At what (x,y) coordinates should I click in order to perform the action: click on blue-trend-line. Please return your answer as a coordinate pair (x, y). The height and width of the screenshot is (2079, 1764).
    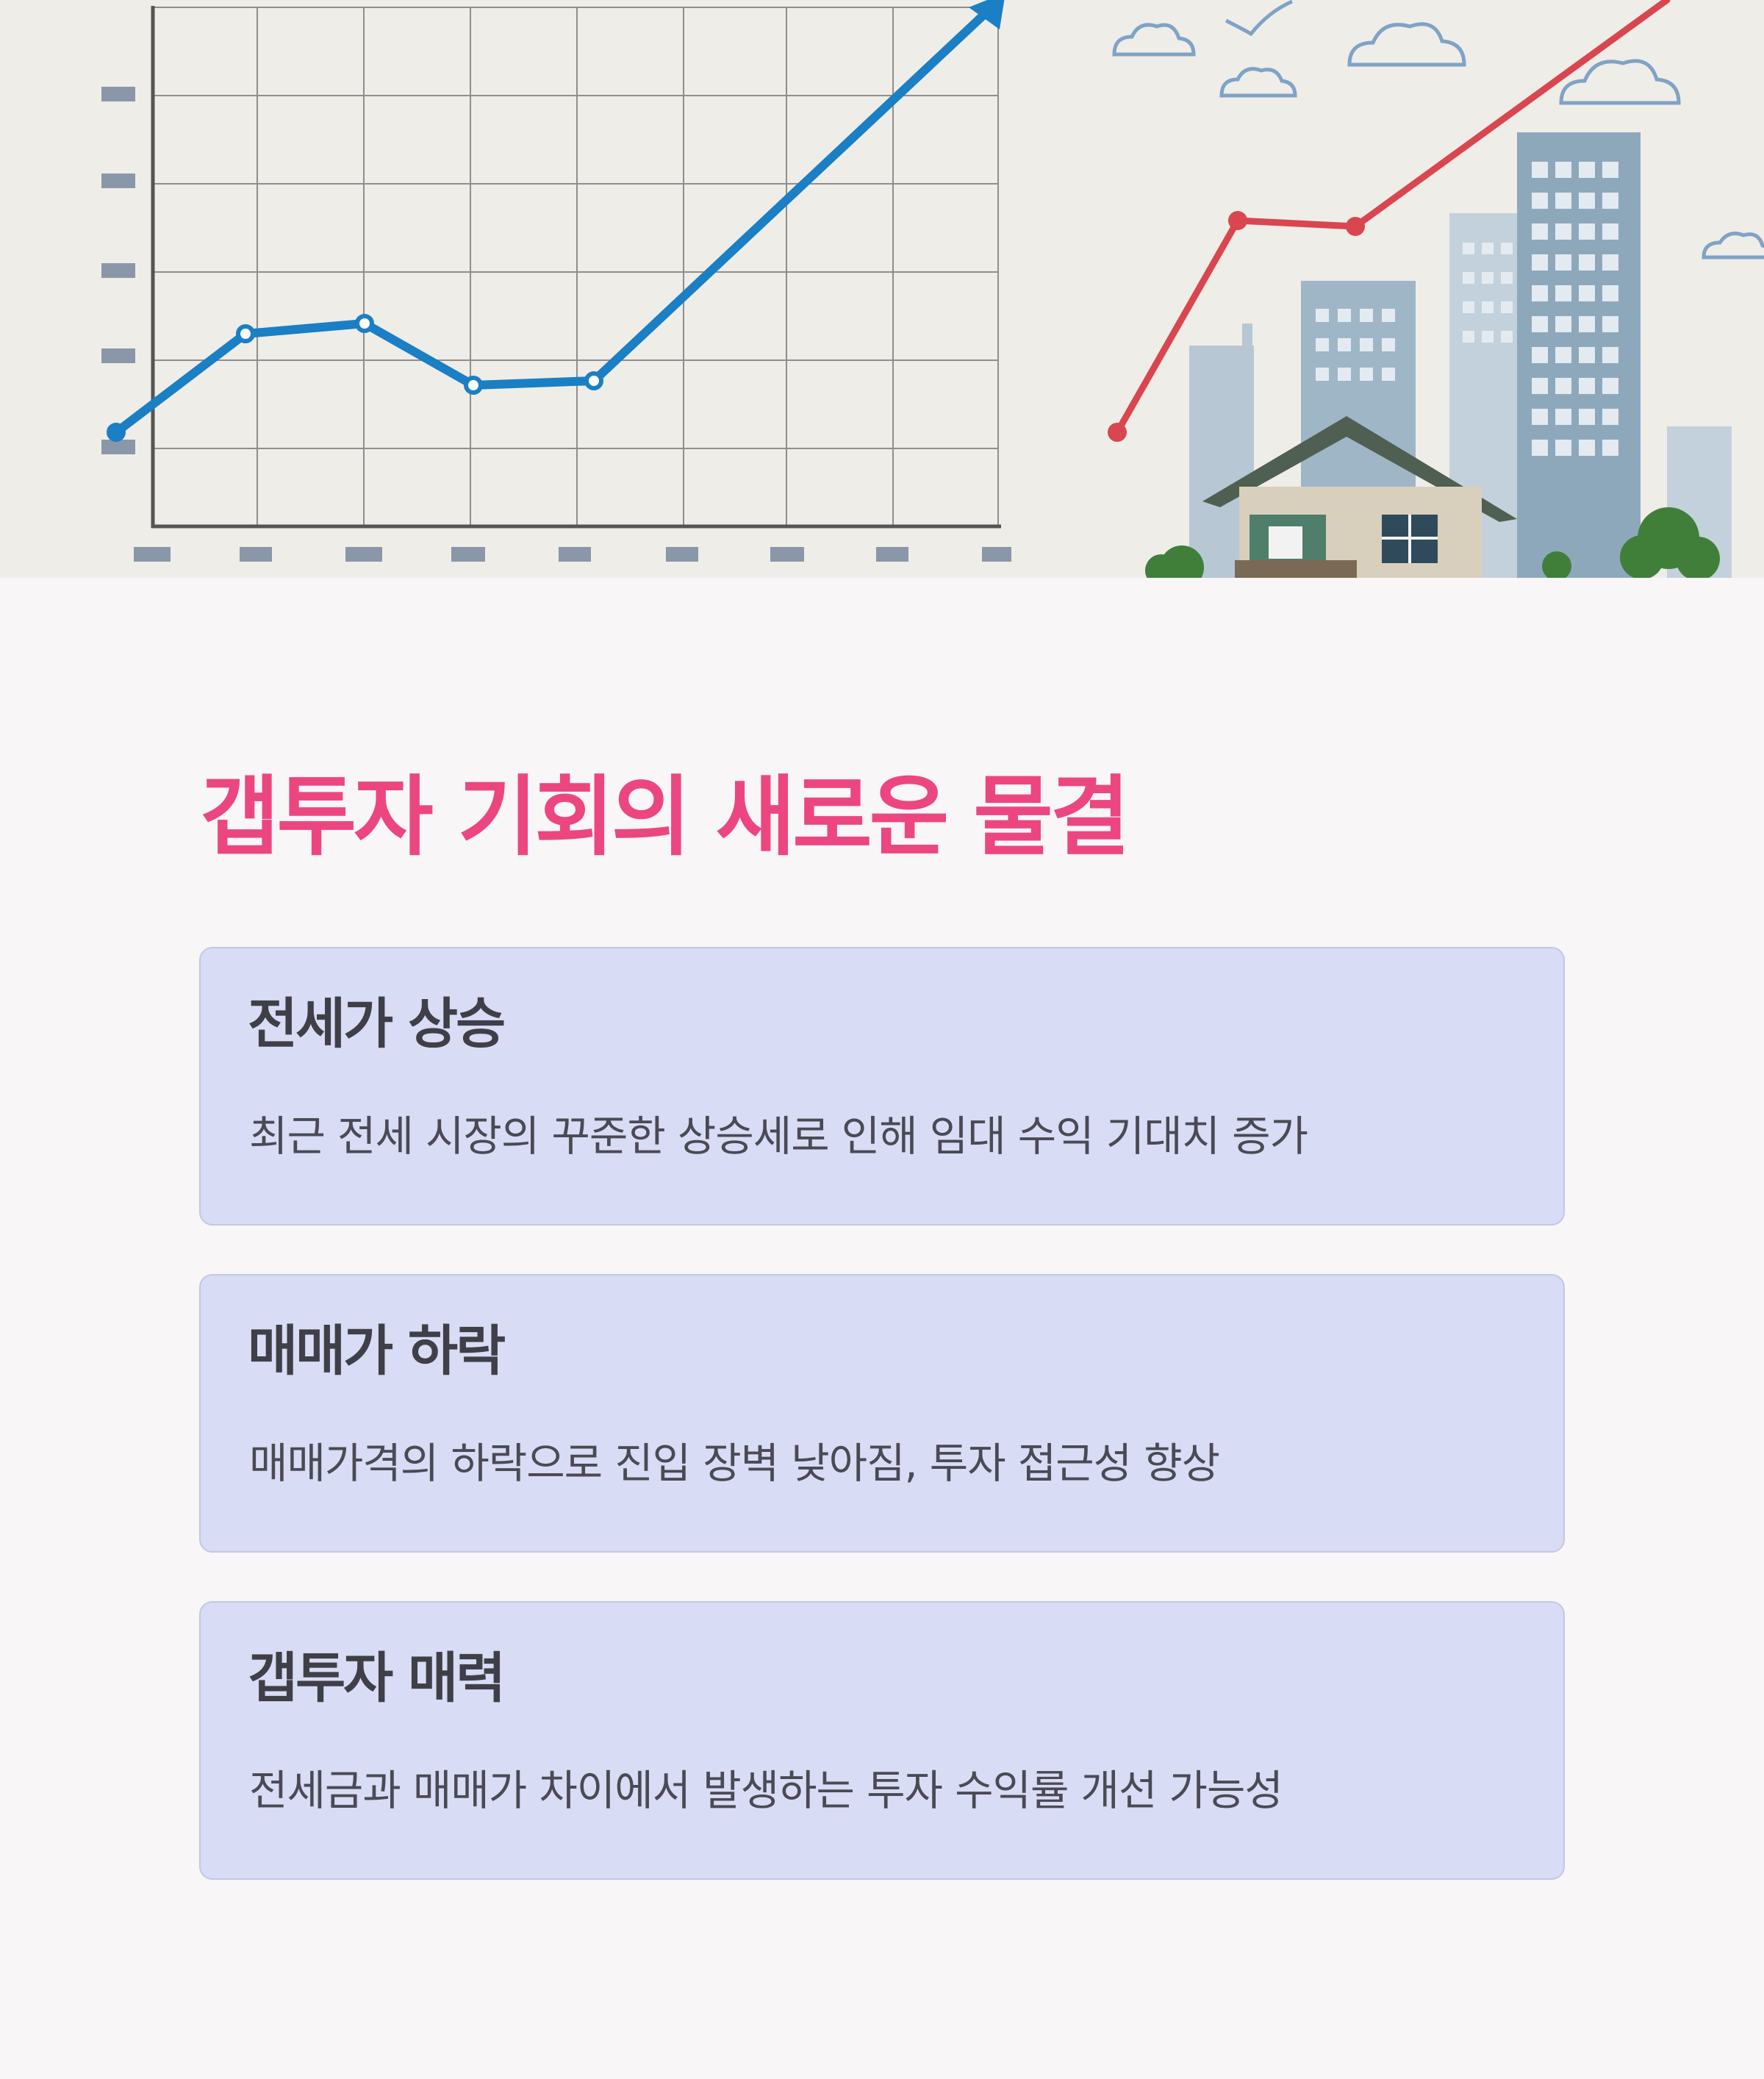
    Looking at the image, I should click on (558, 218).